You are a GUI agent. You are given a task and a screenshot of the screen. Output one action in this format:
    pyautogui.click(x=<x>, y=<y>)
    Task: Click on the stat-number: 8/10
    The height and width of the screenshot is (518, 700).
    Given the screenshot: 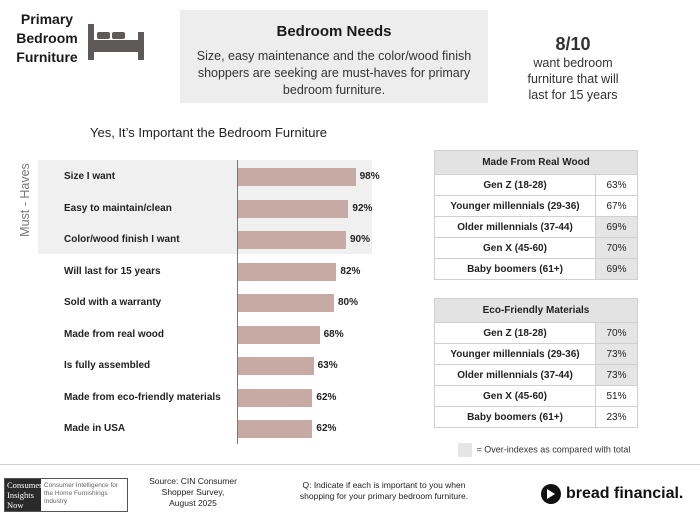 What is the action you would take?
    pyautogui.click(x=573, y=44)
    